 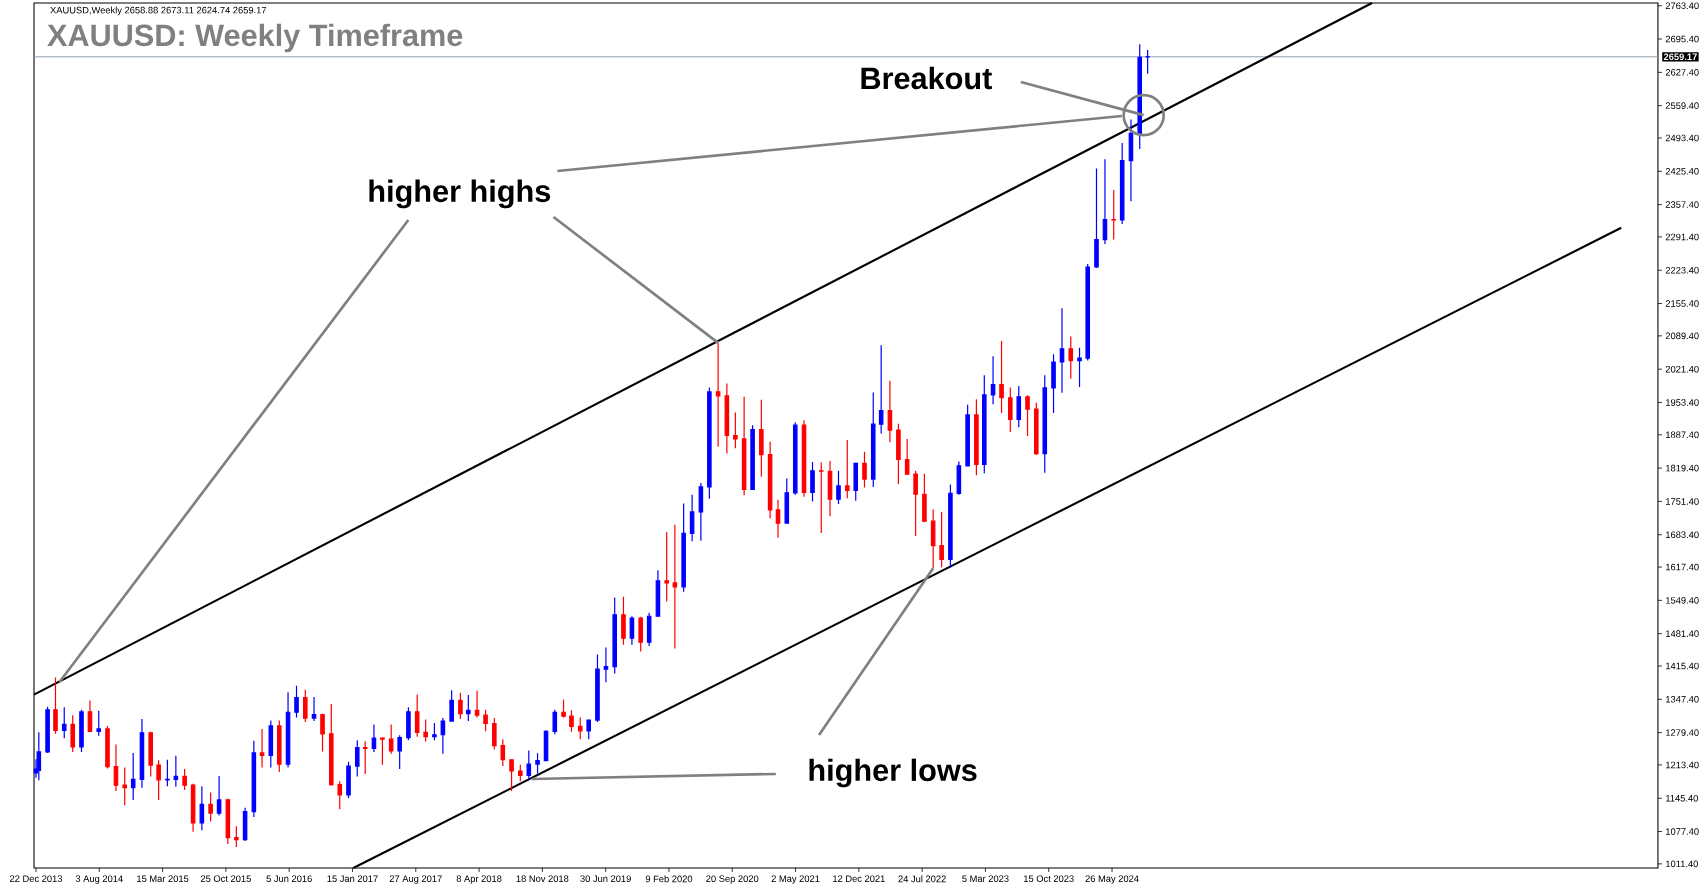 I want to click on x-tick-label: 3 Aug 2014, so click(x=99, y=879).